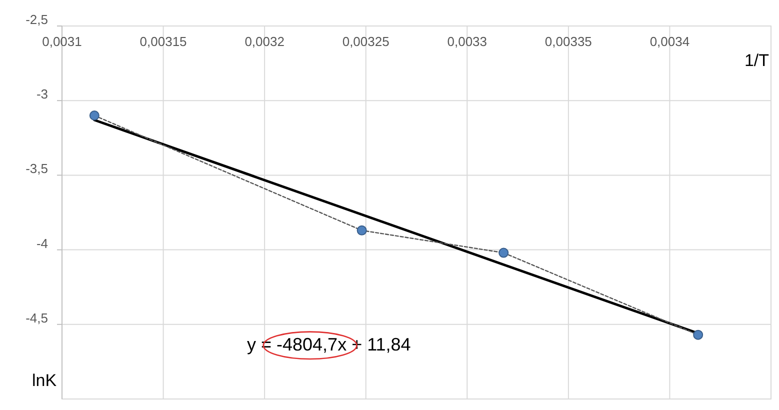 Image resolution: width=779 pixels, height=410 pixels. Describe the element at coordinates (366, 41) in the screenshot. I see `x-tick-label: 0,00325` at that location.